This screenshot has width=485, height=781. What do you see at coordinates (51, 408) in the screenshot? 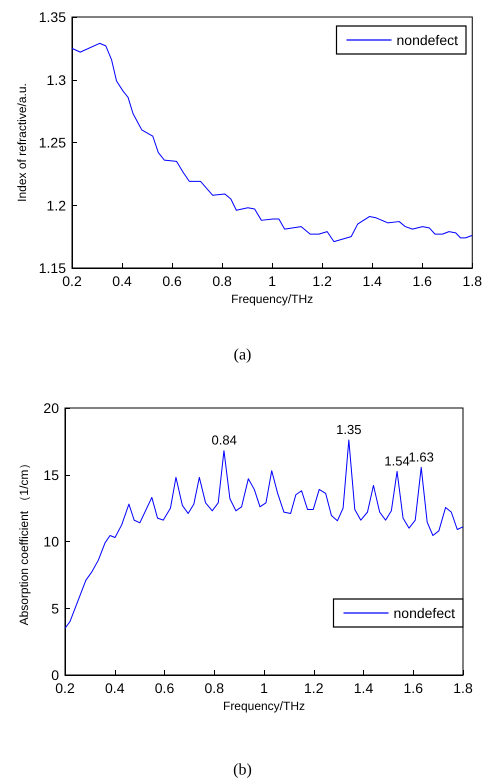
I see `y-tick-label: 20` at bounding box center [51, 408].